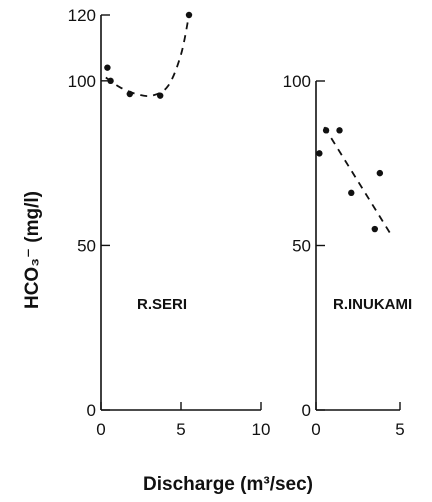 The image size is (432, 502). What do you see at coordinates (358, 181) in the screenshot?
I see `fit-line-r-inukami` at bounding box center [358, 181].